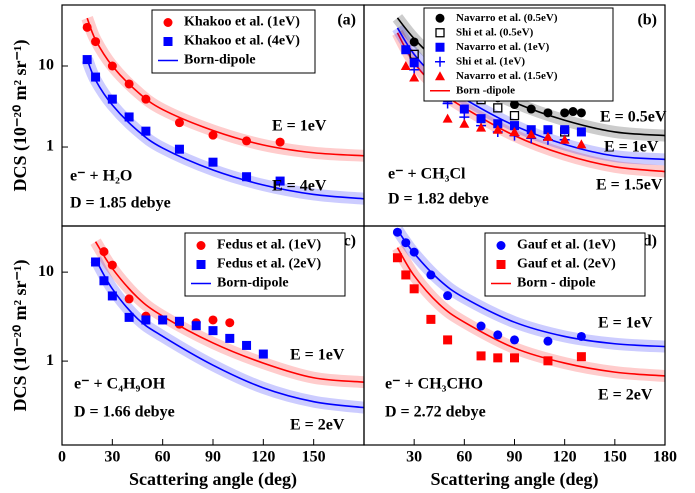  Describe the element at coordinates (434, 384) in the screenshot. I see `annotation: e⁻ + CH₃CHO` at that location.